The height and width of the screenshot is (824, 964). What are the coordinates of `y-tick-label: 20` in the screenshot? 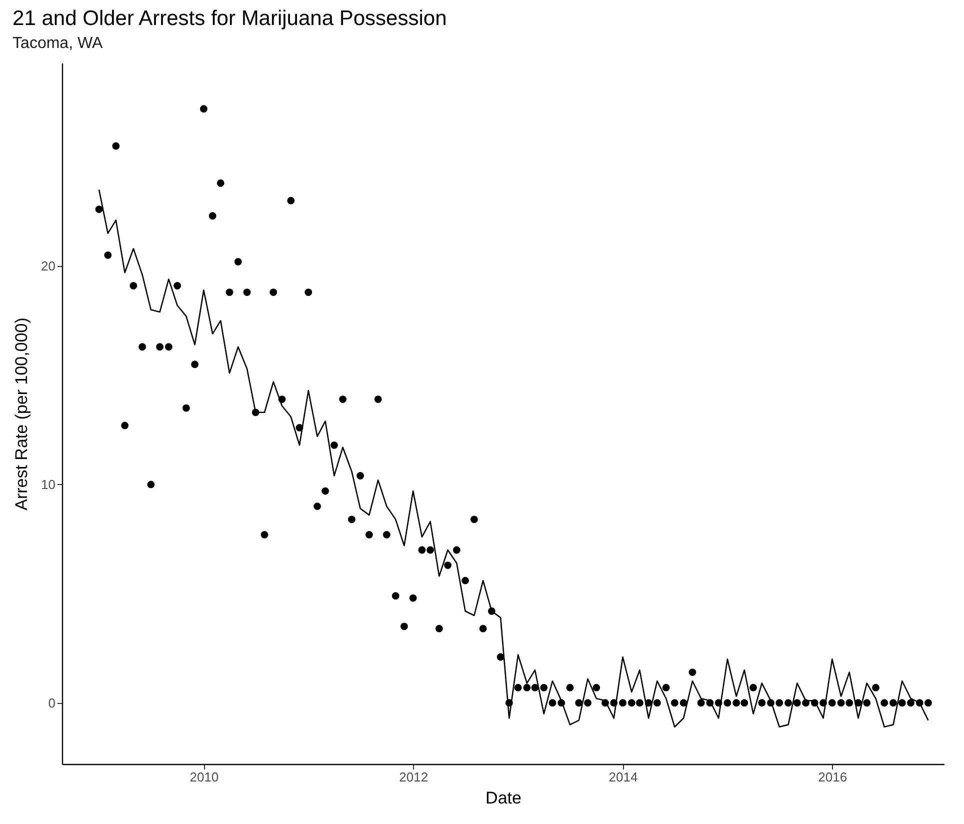 It's located at (48, 266).